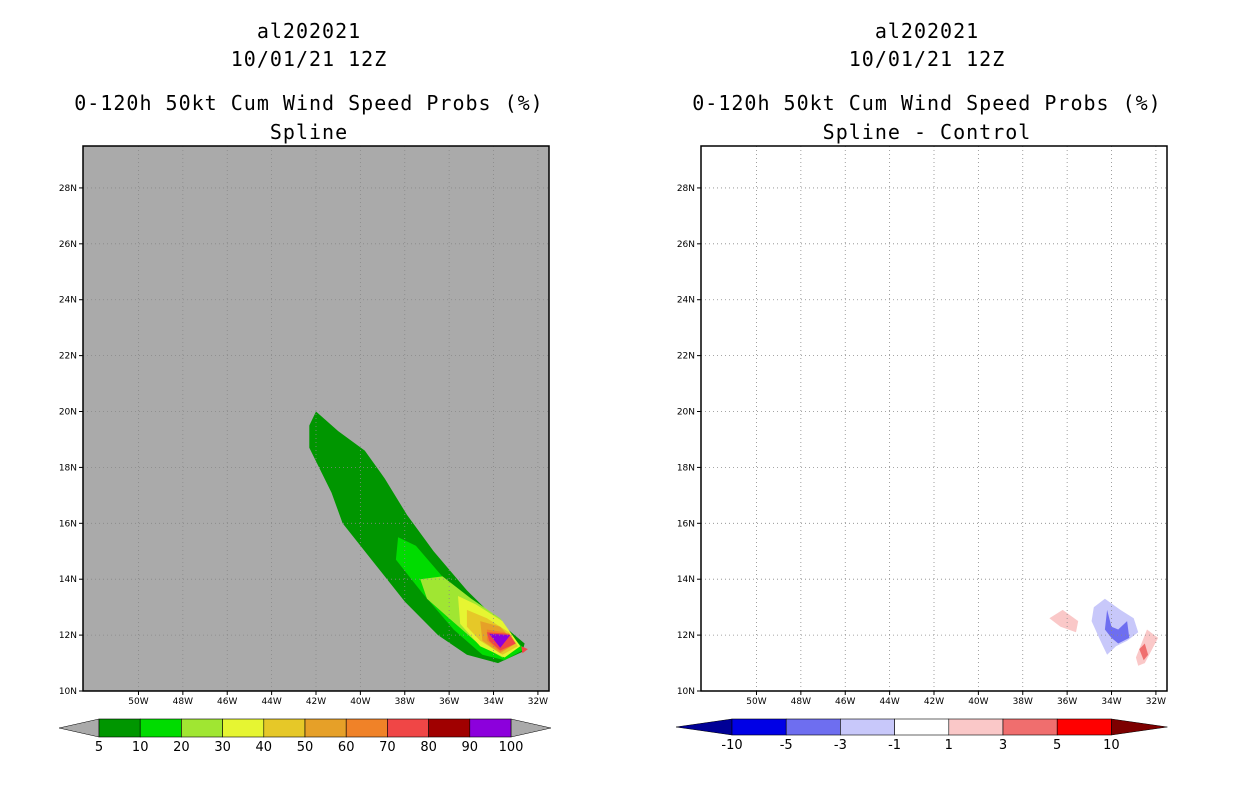 The image size is (1236, 800). Describe the element at coordinates (305, 747) in the screenshot. I see `colorbar-label: 50` at that location.